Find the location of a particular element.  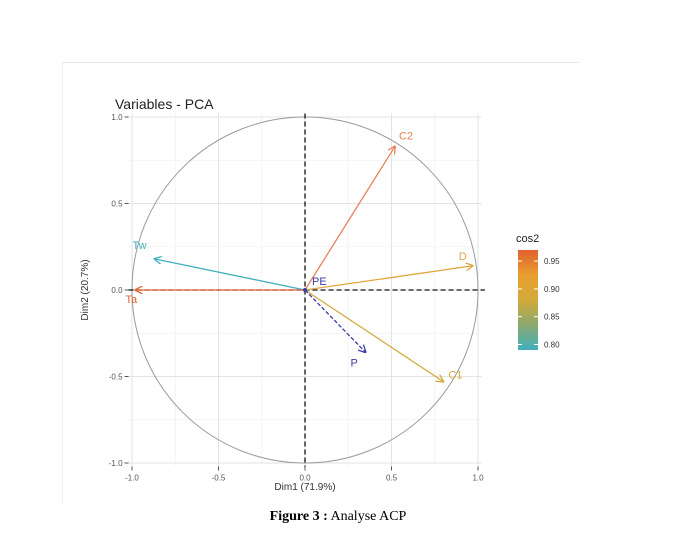

x-axis-title: Dim1 (71.9%) is located at coordinates (304, 487).